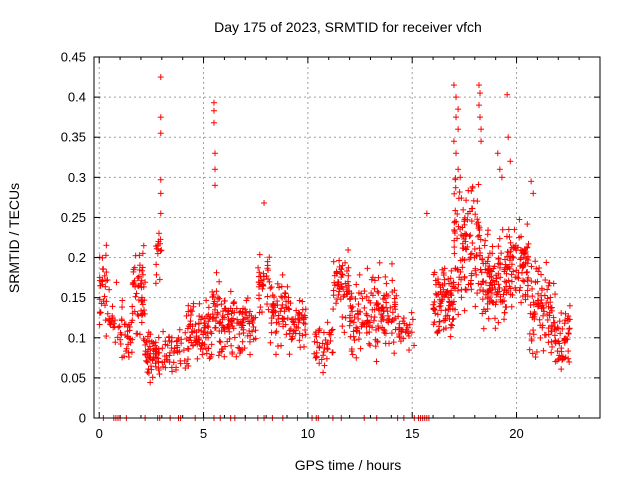 The image size is (640, 480). Describe the element at coordinates (77, 97) in the screenshot. I see `y-tick-label: 0.4` at that location.